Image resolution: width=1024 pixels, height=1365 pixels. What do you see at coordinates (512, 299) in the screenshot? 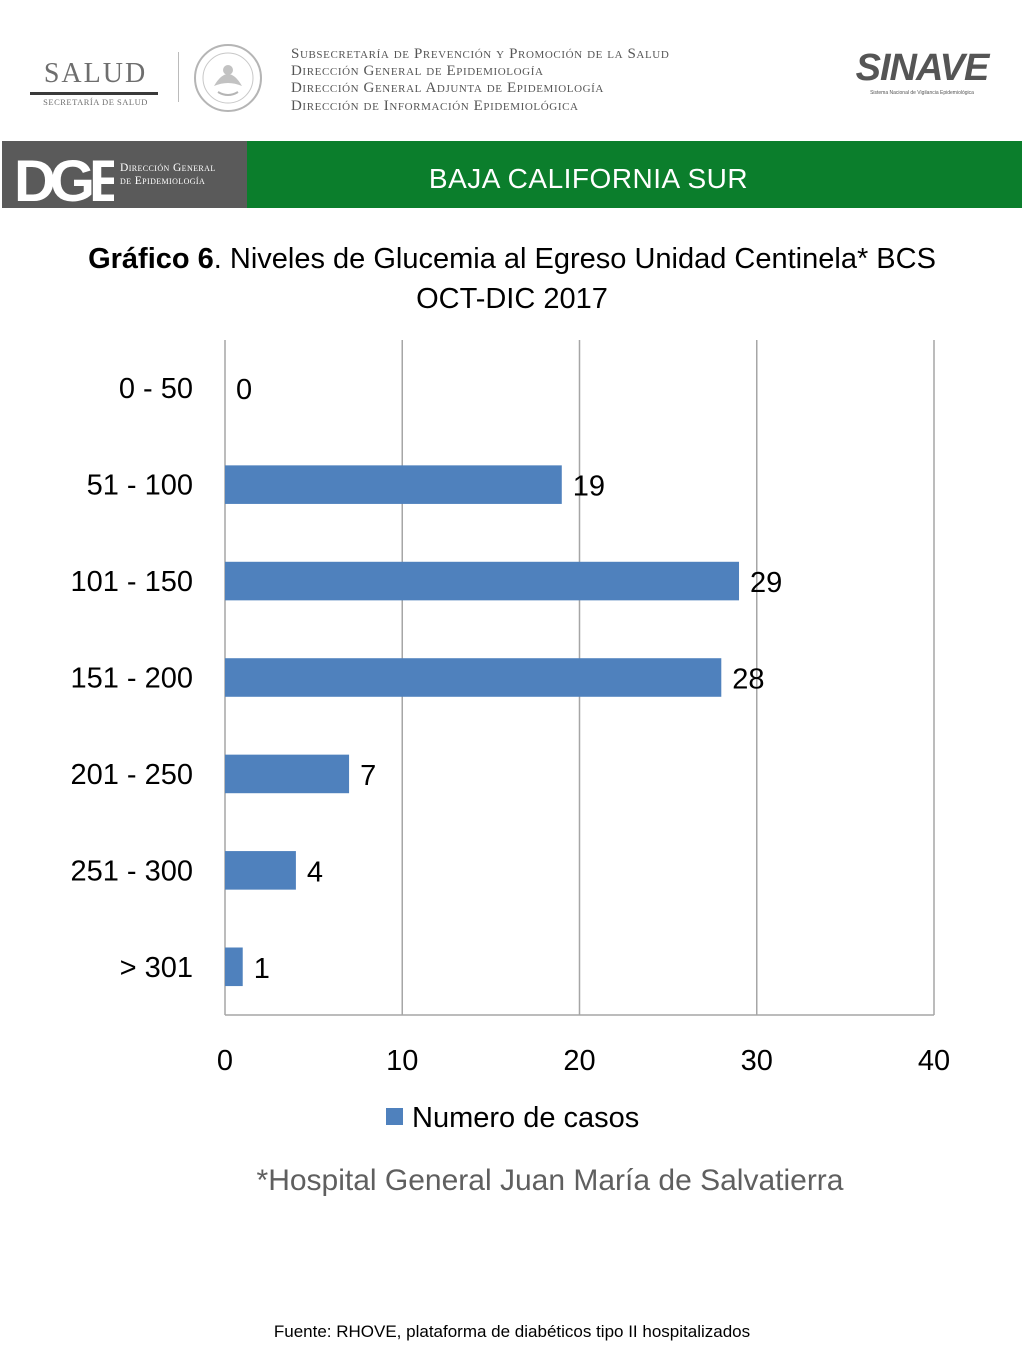
I see `chart-title-line2: OCT-DIC 2017` at bounding box center [512, 299].